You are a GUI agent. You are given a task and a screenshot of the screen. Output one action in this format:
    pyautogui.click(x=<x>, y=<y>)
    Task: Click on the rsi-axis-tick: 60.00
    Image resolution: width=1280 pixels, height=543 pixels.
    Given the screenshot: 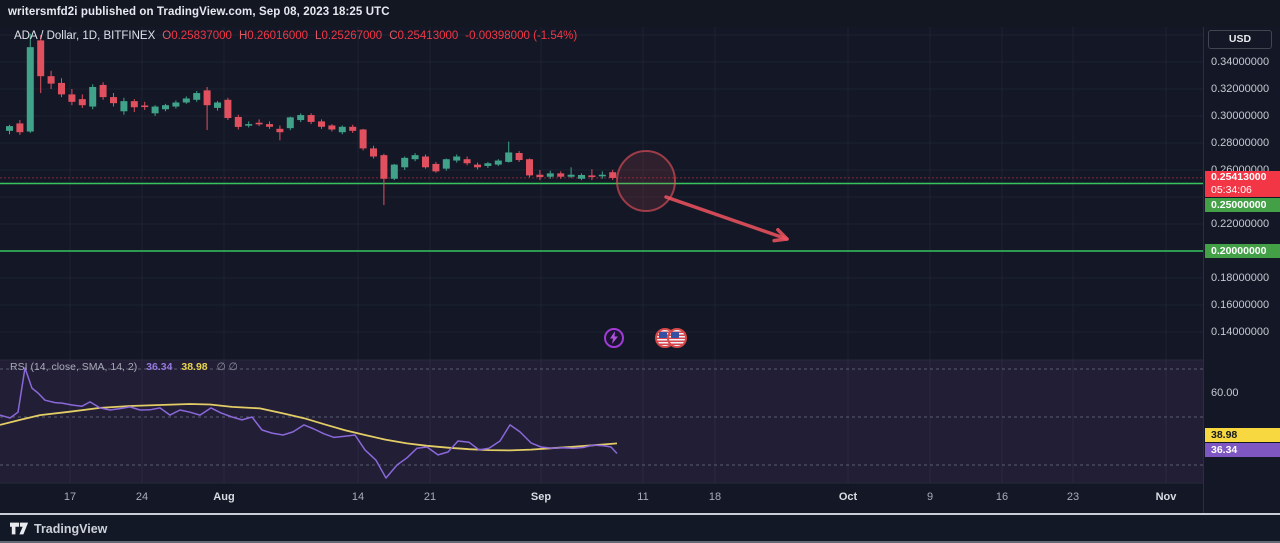 What is the action you would take?
    pyautogui.click(x=1225, y=393)
    